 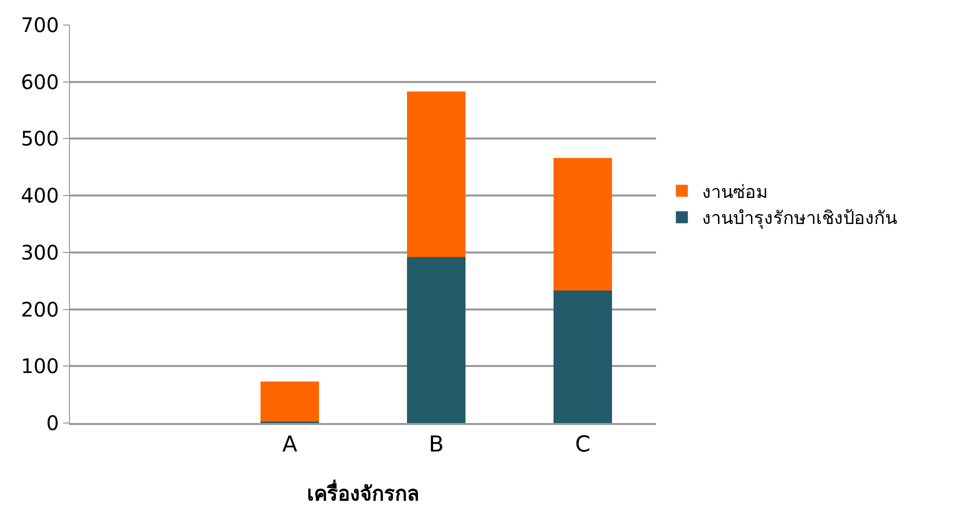 What do you see at coordinates (39, 25) in the screenshot?
I see `y-tick-label: 700` at bounding box center [39, 25].